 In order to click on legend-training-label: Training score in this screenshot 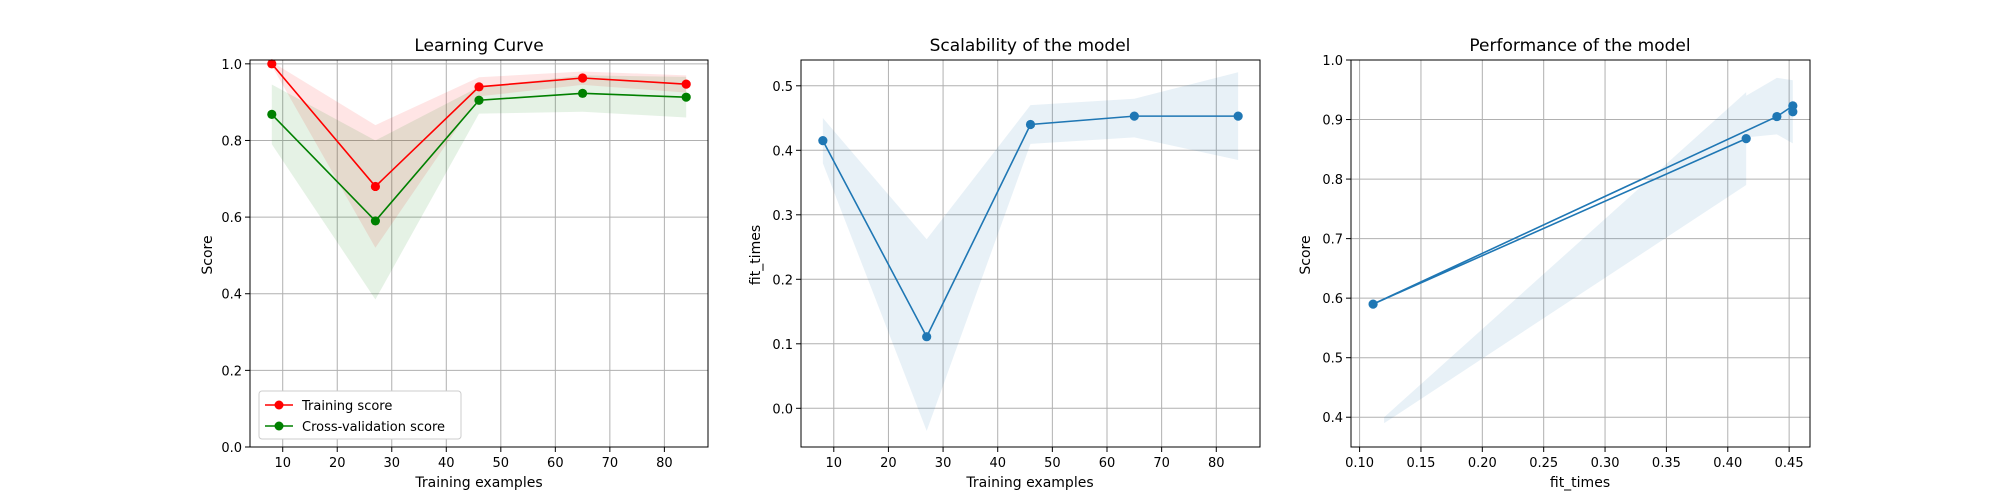, I will do `click(346, 406)`.